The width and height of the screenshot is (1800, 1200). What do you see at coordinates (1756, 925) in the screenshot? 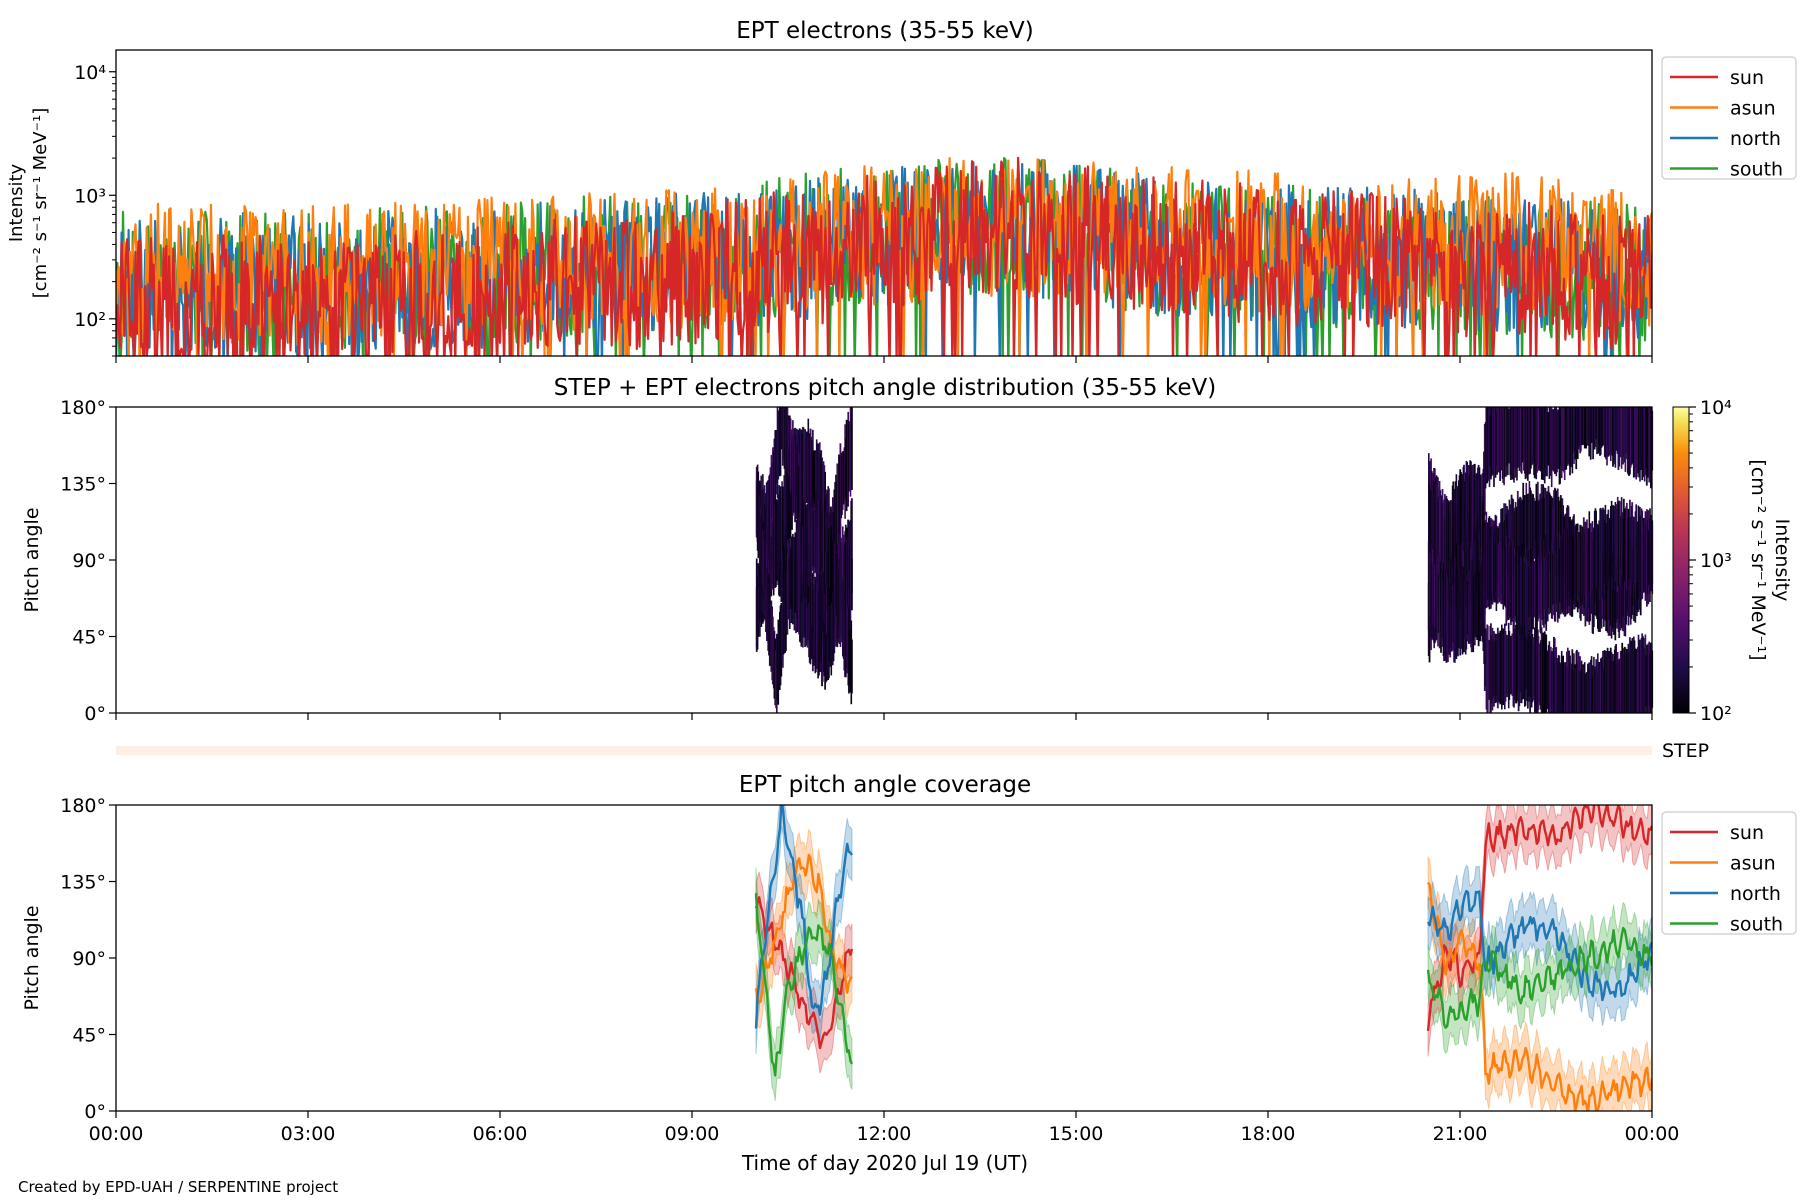
I see `legend-label-south: south` at bounding box center [1756, 925].